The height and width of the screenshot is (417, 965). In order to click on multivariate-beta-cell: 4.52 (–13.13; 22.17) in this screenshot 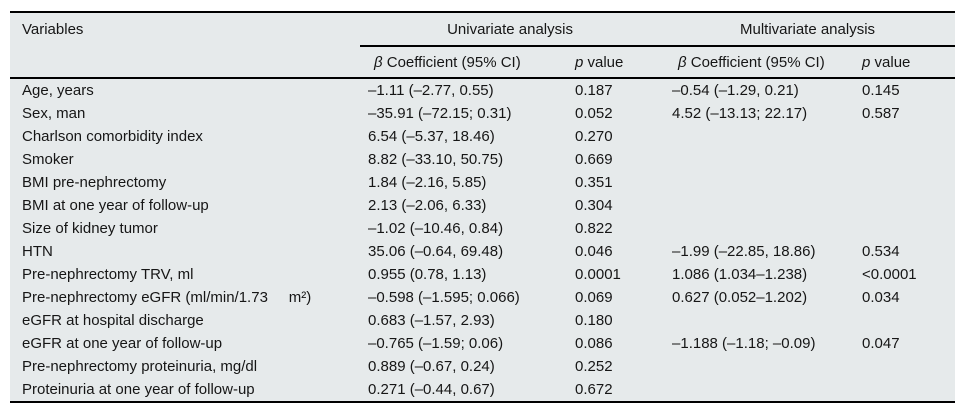, I will do `click(740, 113)`.